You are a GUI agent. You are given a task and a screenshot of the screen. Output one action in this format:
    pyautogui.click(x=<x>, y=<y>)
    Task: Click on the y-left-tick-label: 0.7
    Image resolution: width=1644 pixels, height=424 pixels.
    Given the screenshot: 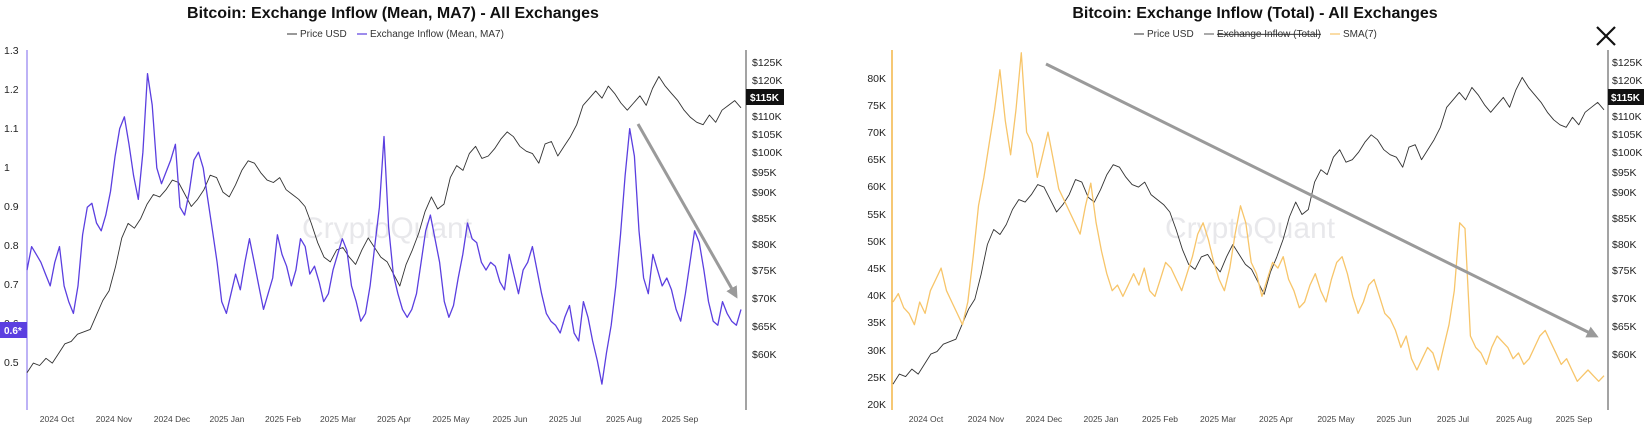 What is the action you would take?
    pyautogui.click(x=11, y=285)
    